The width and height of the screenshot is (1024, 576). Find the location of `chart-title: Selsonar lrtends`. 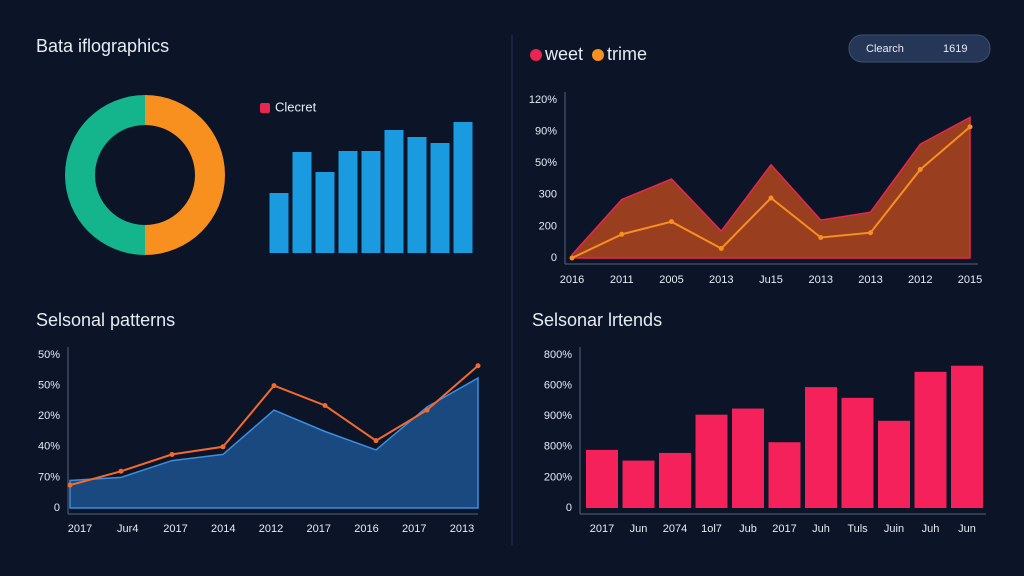

chart-title: Selsonar lrtends is located at coordinates (597, 320).